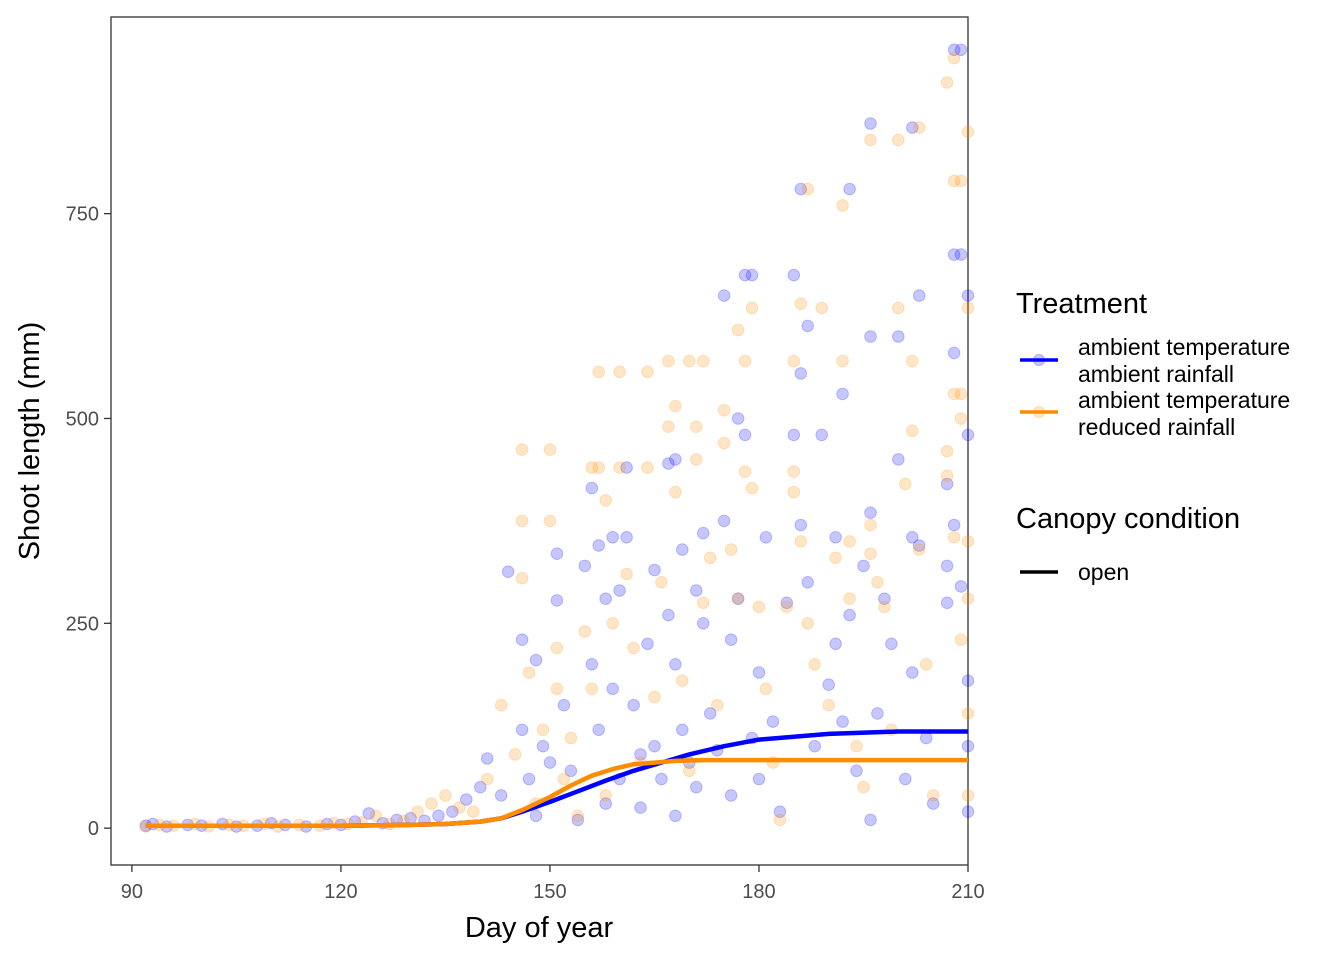 This screenshot has width=1344, height=960. Describe the element at coordinates (82, 215) in the screenshot. I see `y-tick-label: 750` at that location.